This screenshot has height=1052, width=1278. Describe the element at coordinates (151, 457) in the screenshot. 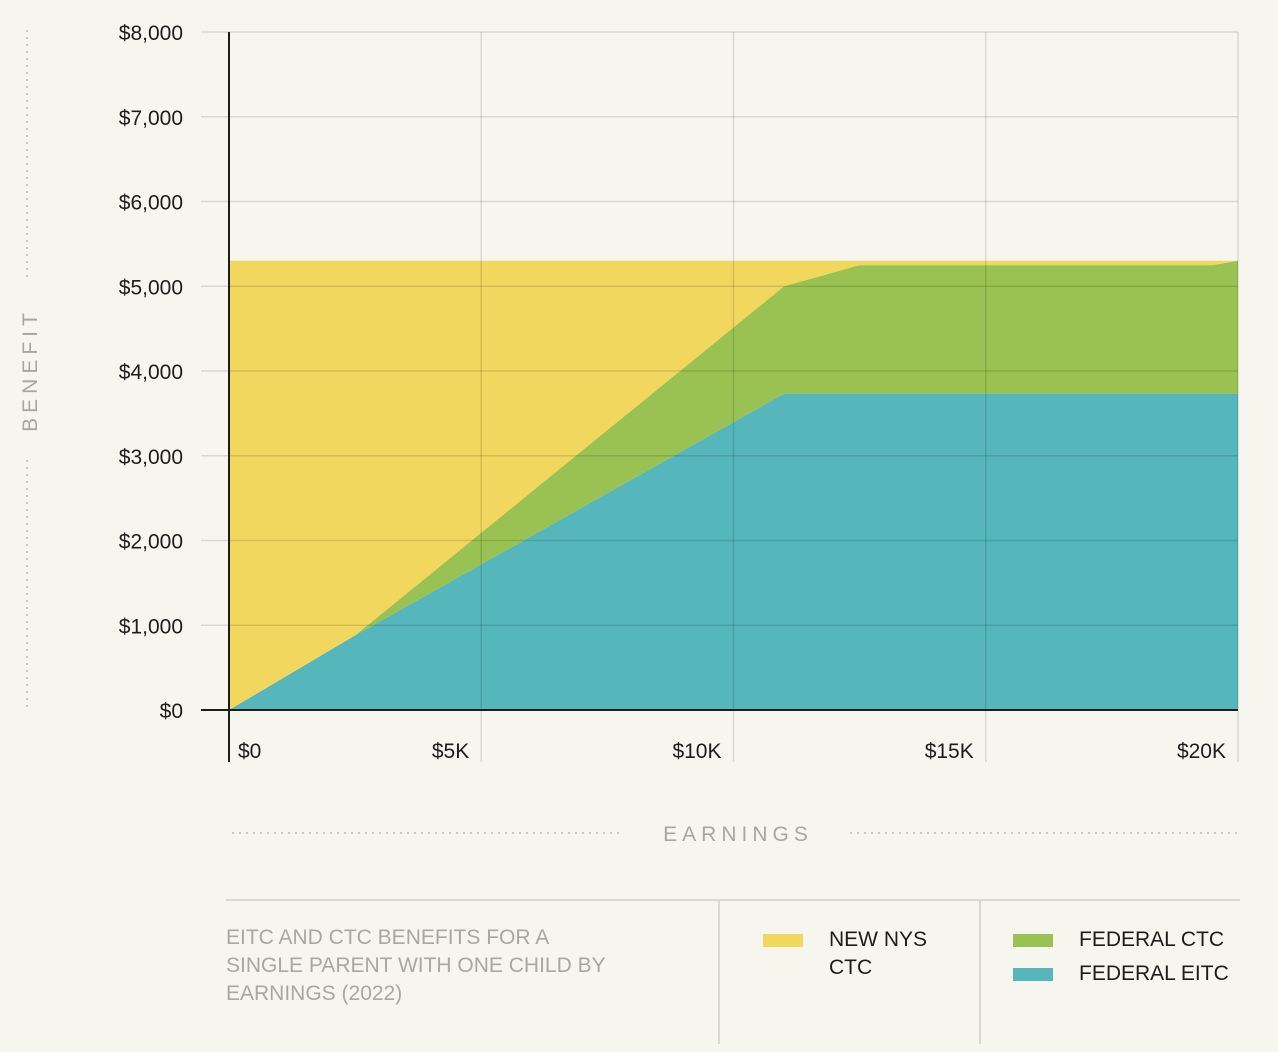

I see `y-tick-label: $3,000` at that location.